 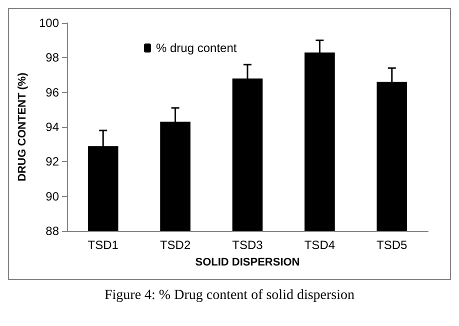 What do you see at coordinates (197, 48) in the screenshot?
I see `legend-label: % drug content` at bounding box center [197, 48].